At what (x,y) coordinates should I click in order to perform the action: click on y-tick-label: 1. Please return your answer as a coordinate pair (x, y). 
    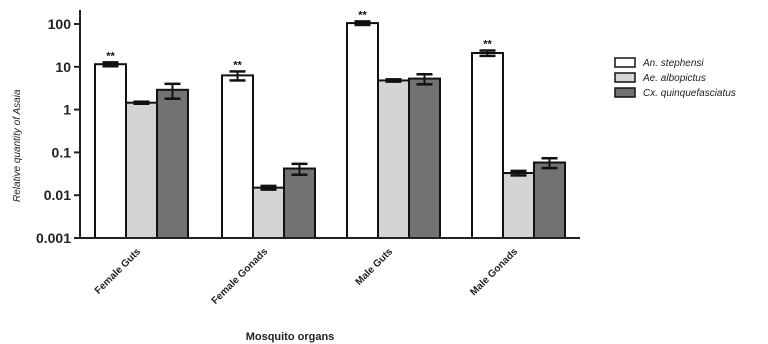
    Looking at the image, I should click on (67, 110).